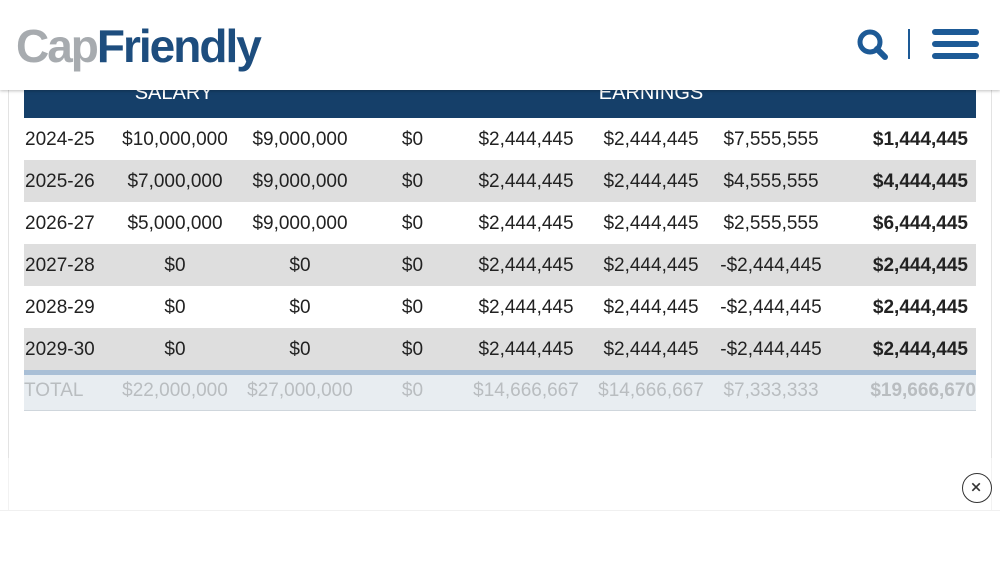  I want to click on table-cell: $4,555,555, so click(771, 181).